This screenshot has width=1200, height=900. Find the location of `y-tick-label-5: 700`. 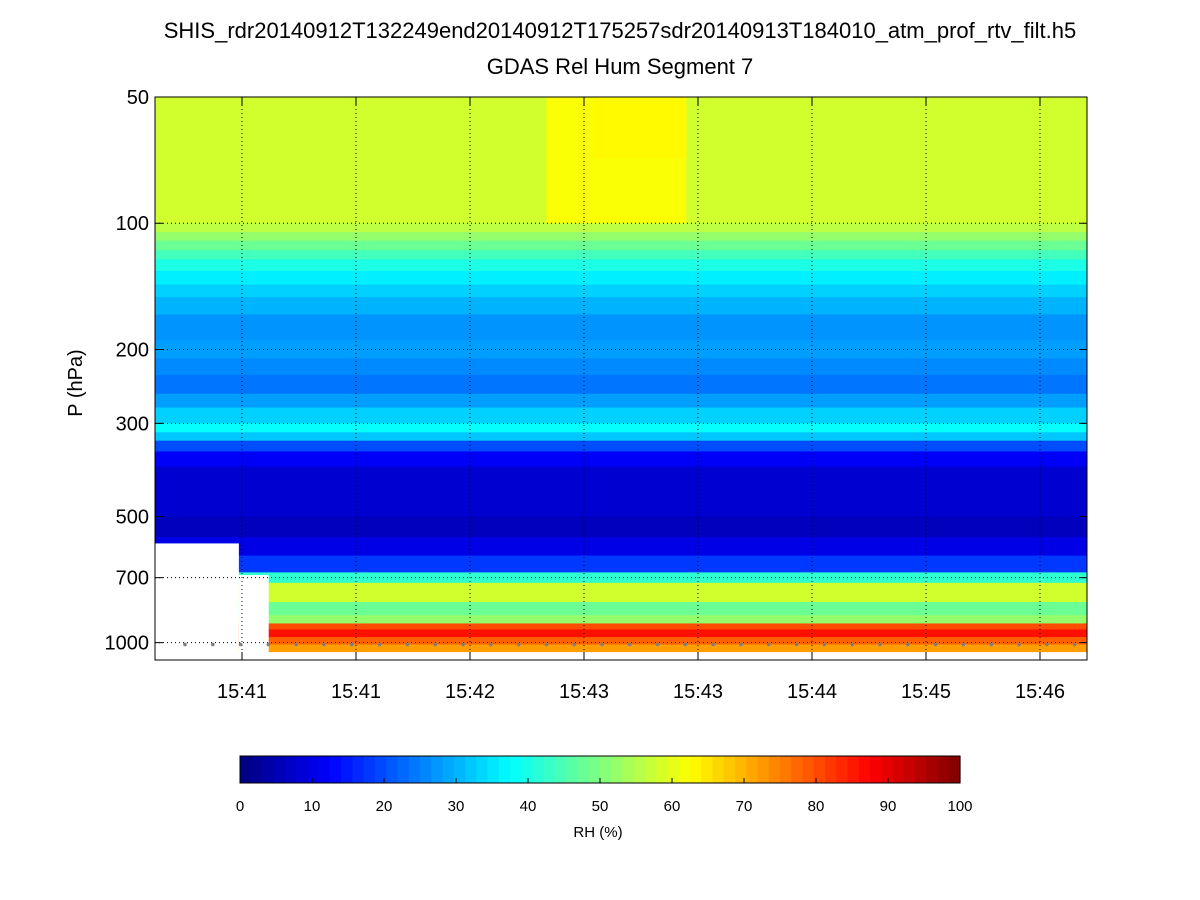

y-tick-label-5: 700 is located at coordinates (132, 579).